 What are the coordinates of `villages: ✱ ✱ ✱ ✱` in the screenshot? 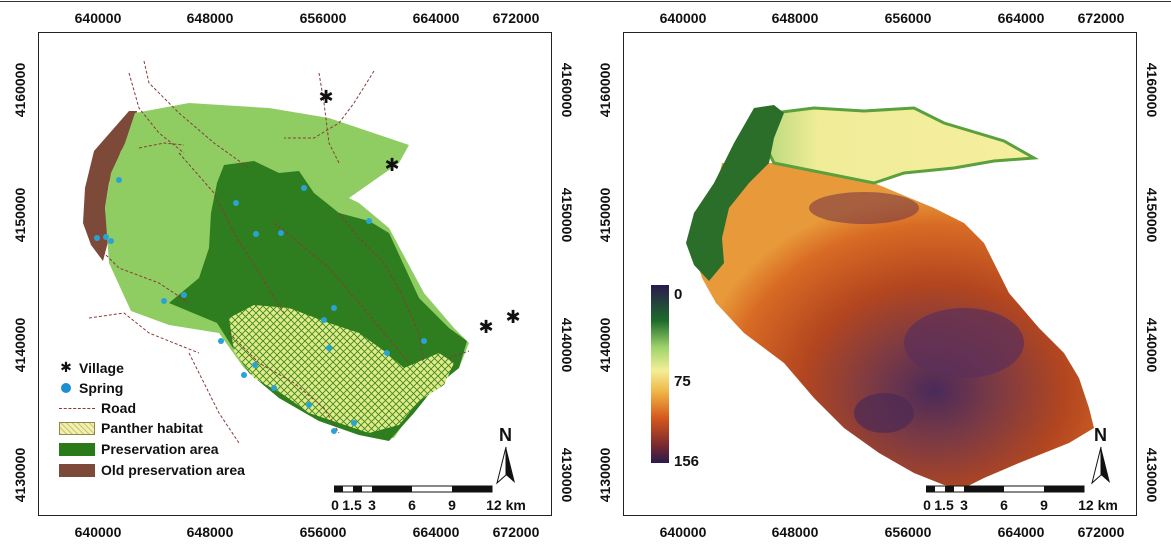 It's located at (419, 212).